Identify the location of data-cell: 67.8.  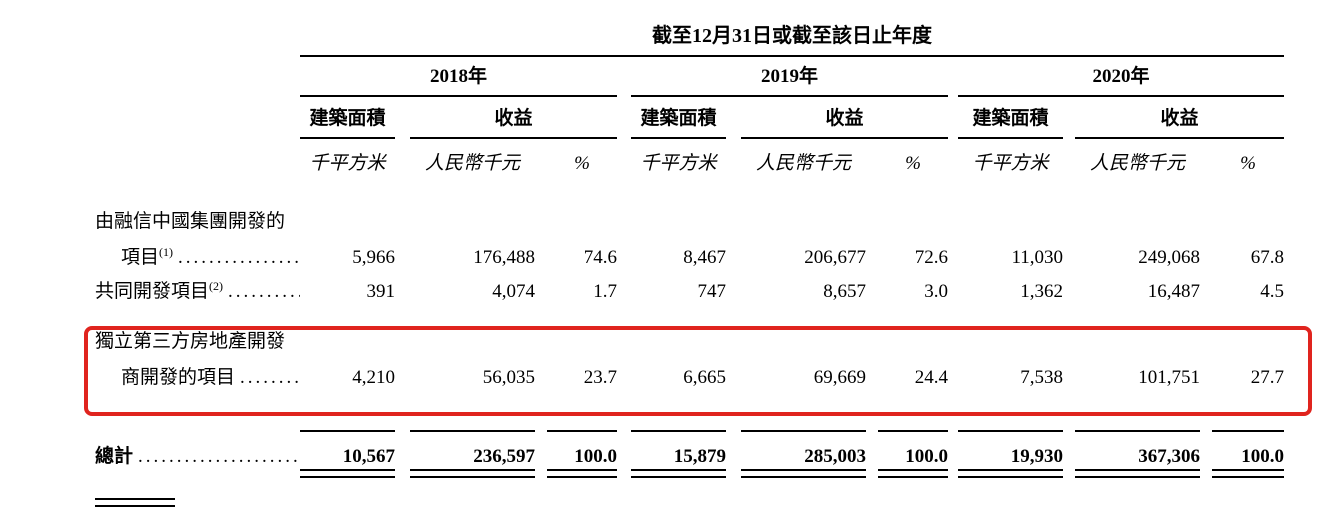
(1267, 257).